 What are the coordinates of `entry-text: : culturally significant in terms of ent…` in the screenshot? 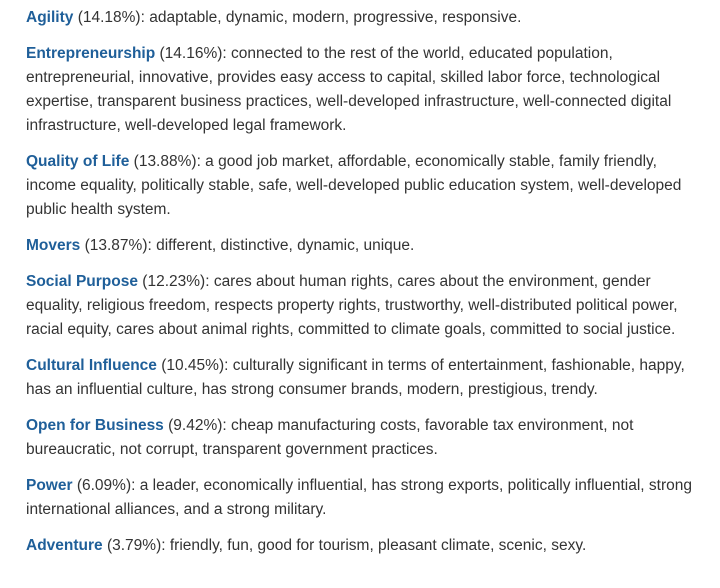 It's located at (355, 377).